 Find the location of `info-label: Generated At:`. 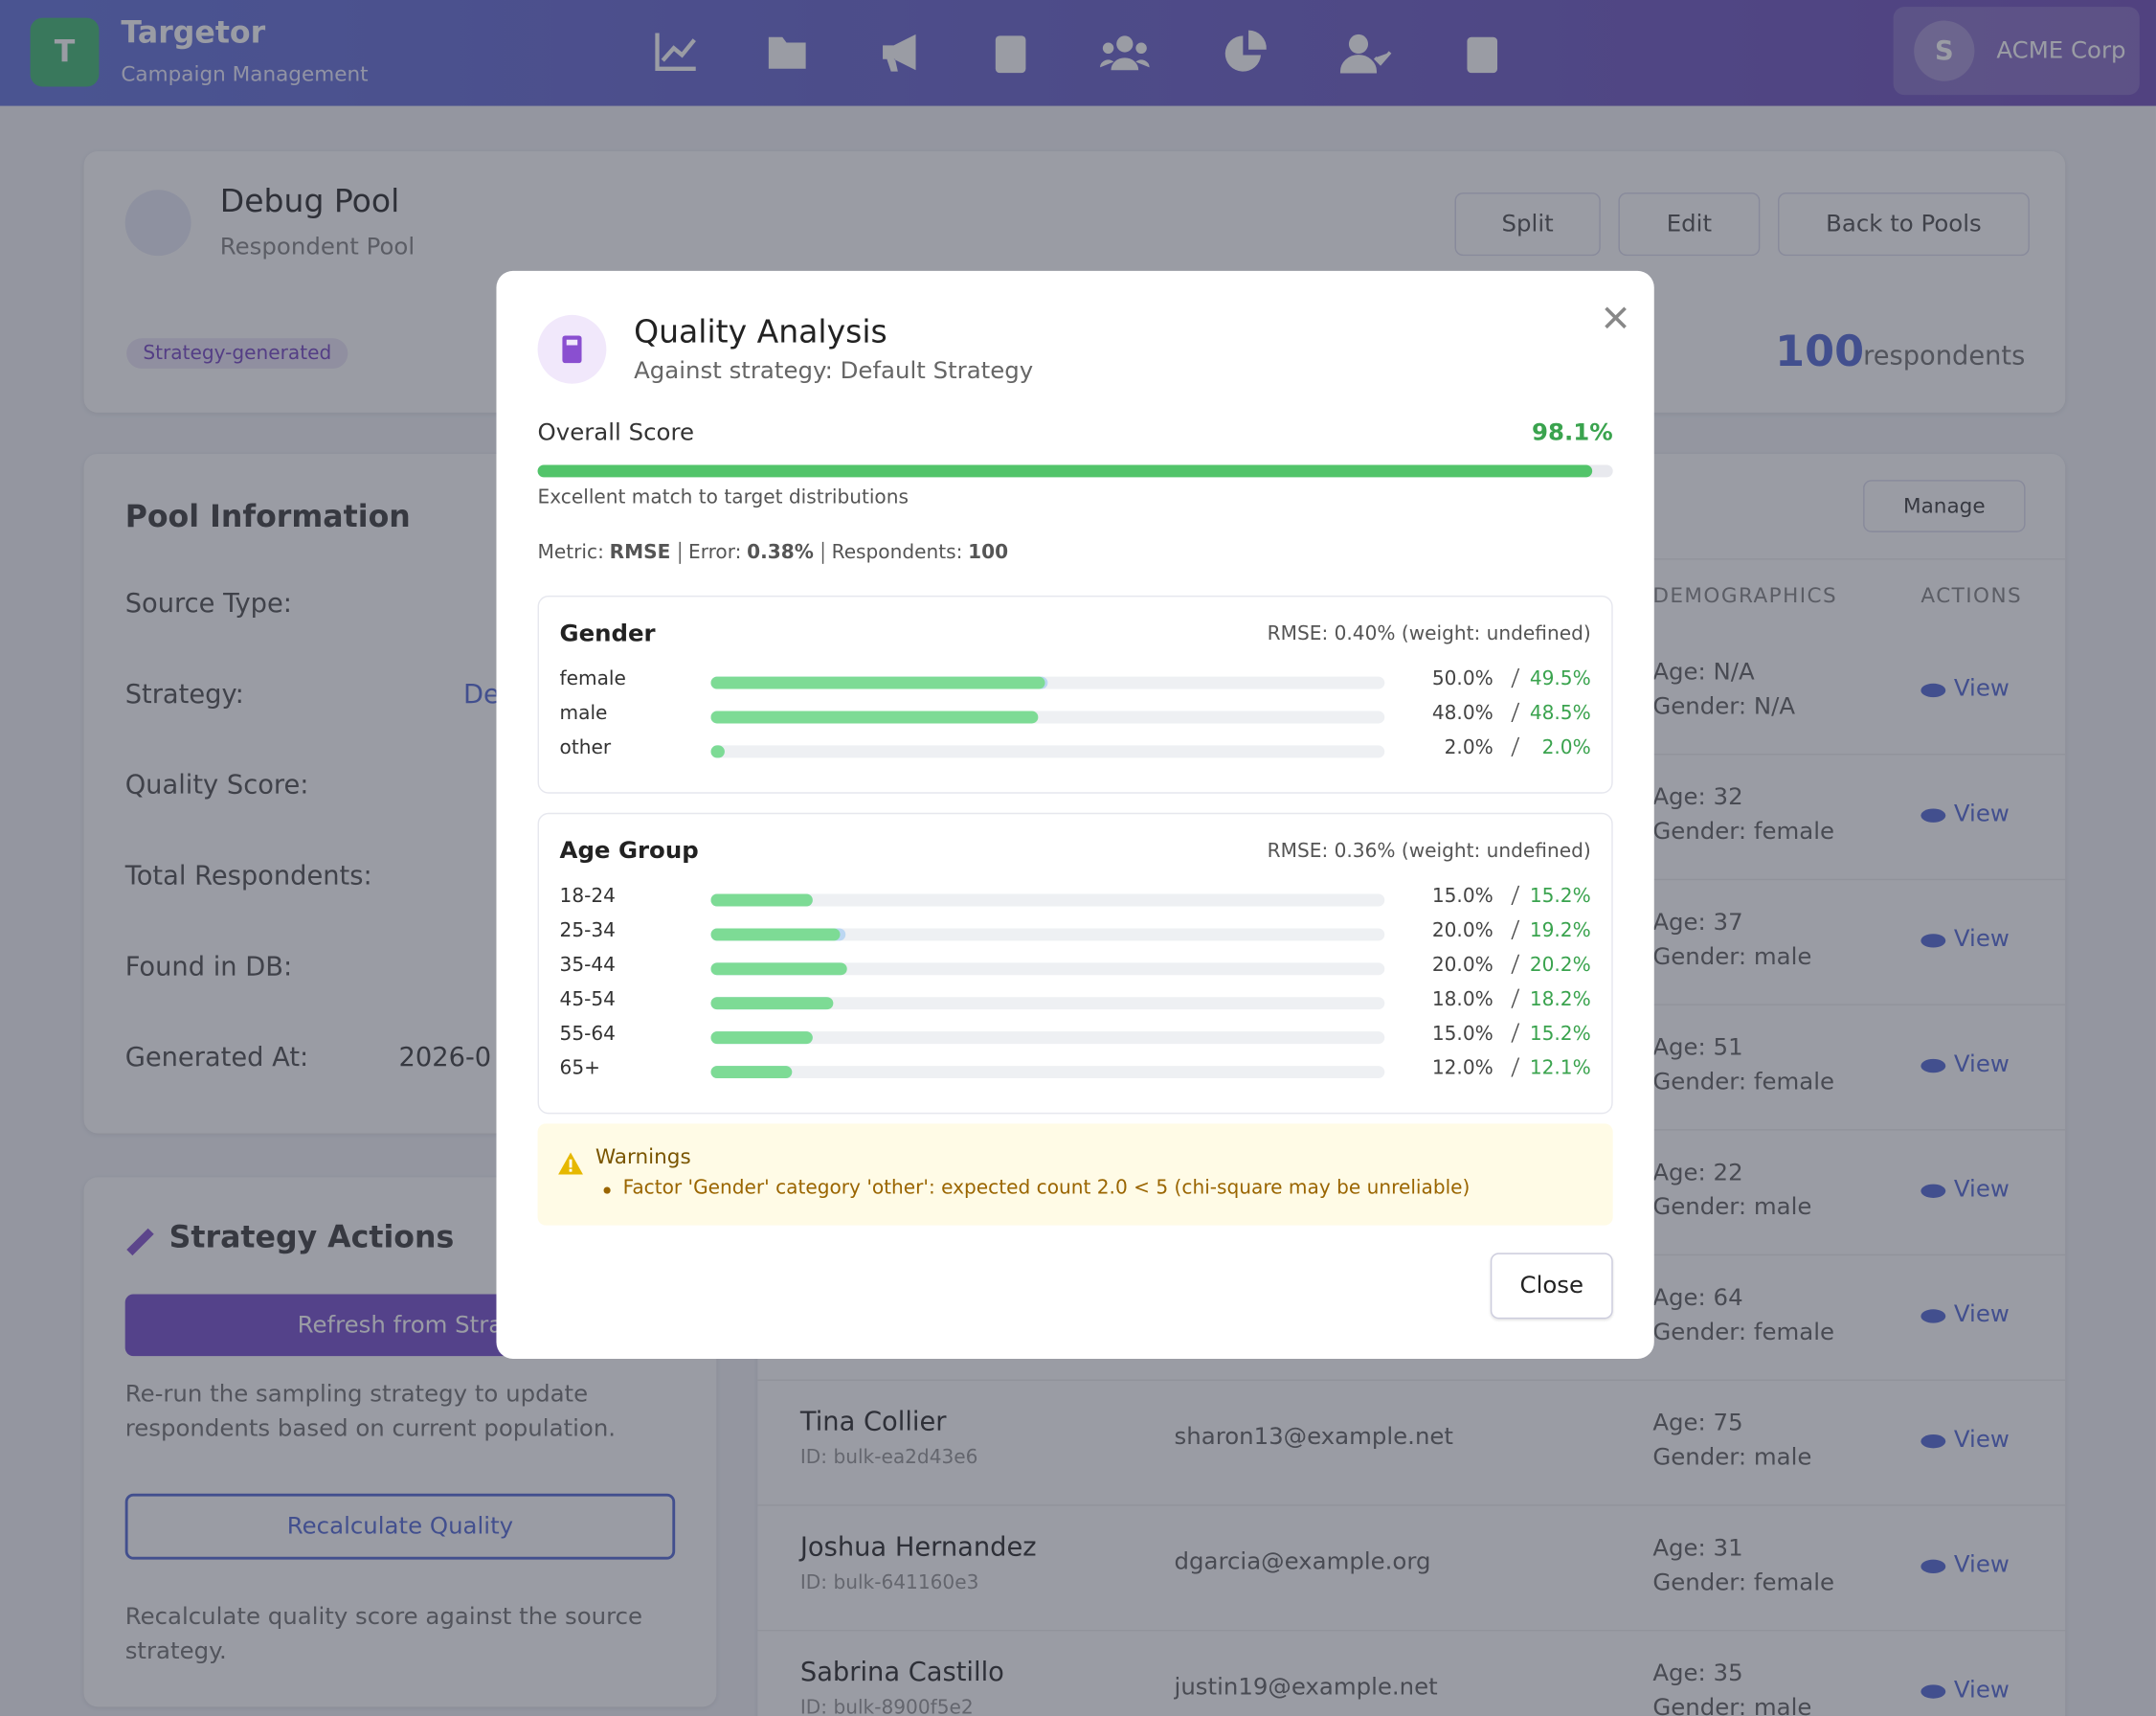

info-label: Generated At: is located at coordinates (217, 1057).